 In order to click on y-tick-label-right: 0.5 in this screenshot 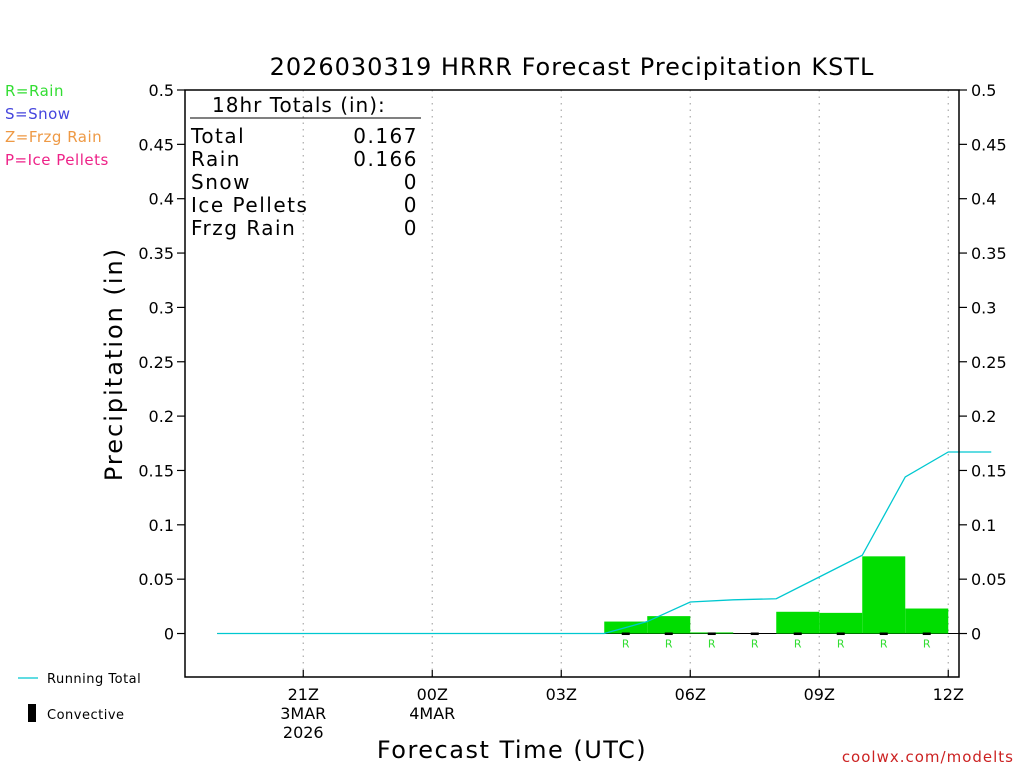, I will do `click(983, 90)`.